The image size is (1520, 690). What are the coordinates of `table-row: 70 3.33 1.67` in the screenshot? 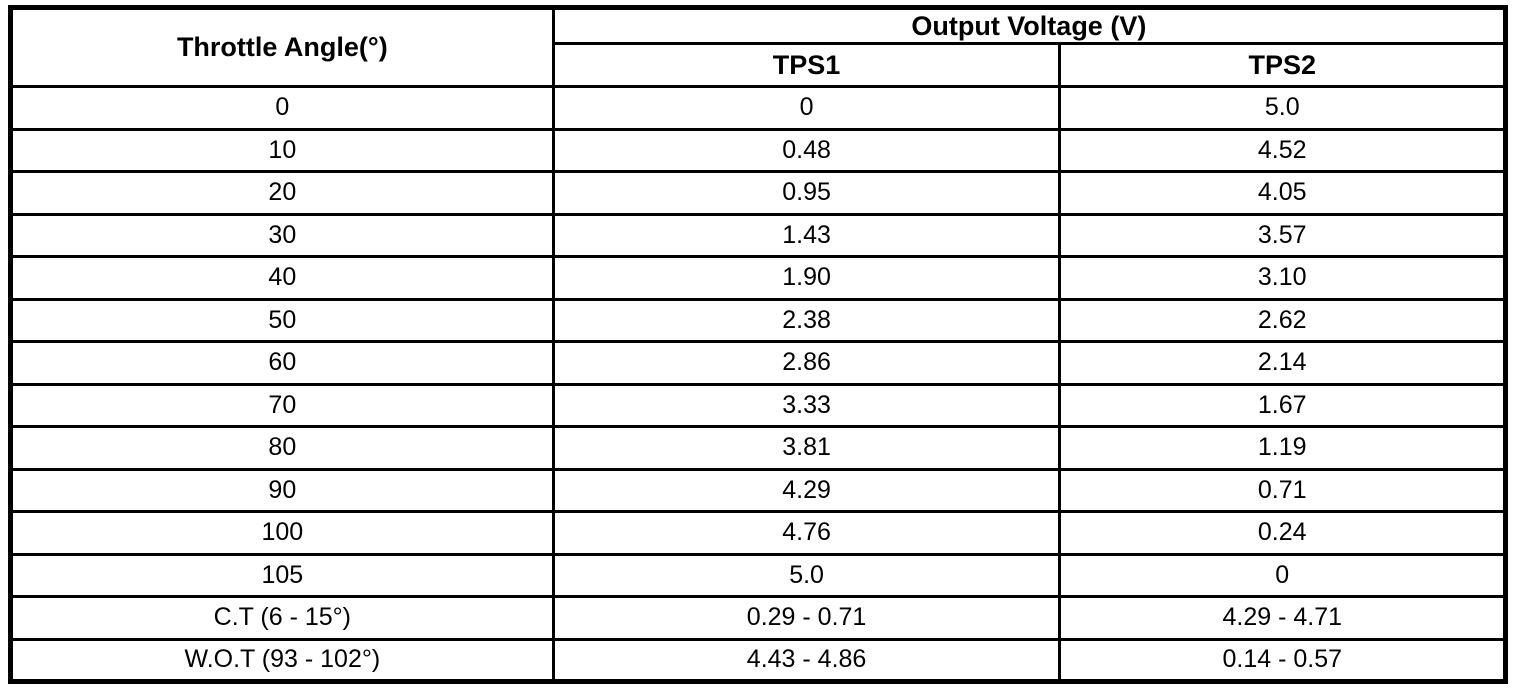 It's located at (758, 405).